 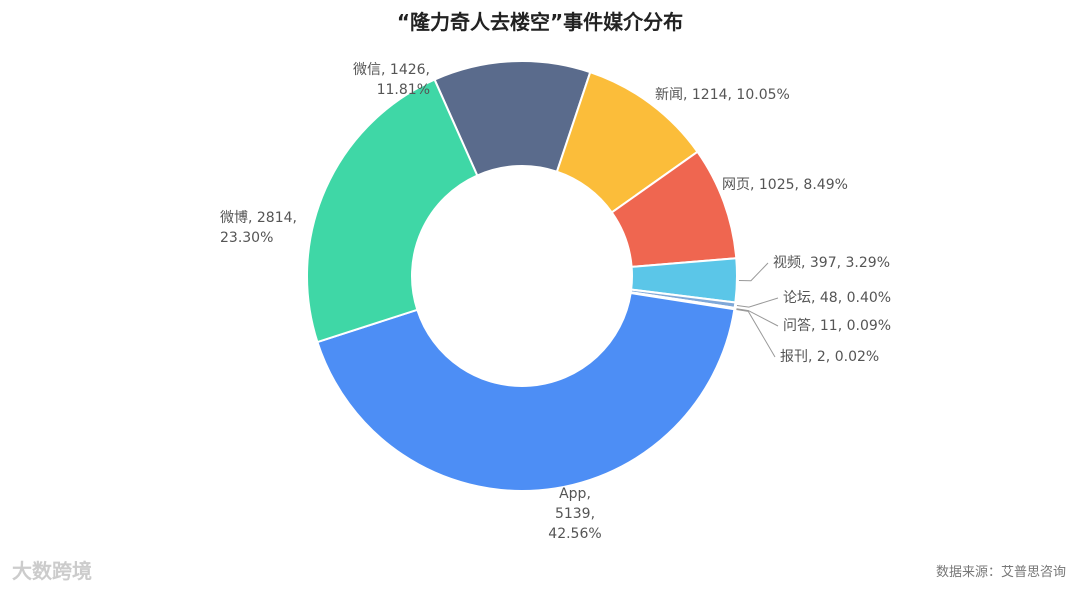 I want to click on data-label: 新闻, 1214, 10.05%, so click(x=722, y=95).